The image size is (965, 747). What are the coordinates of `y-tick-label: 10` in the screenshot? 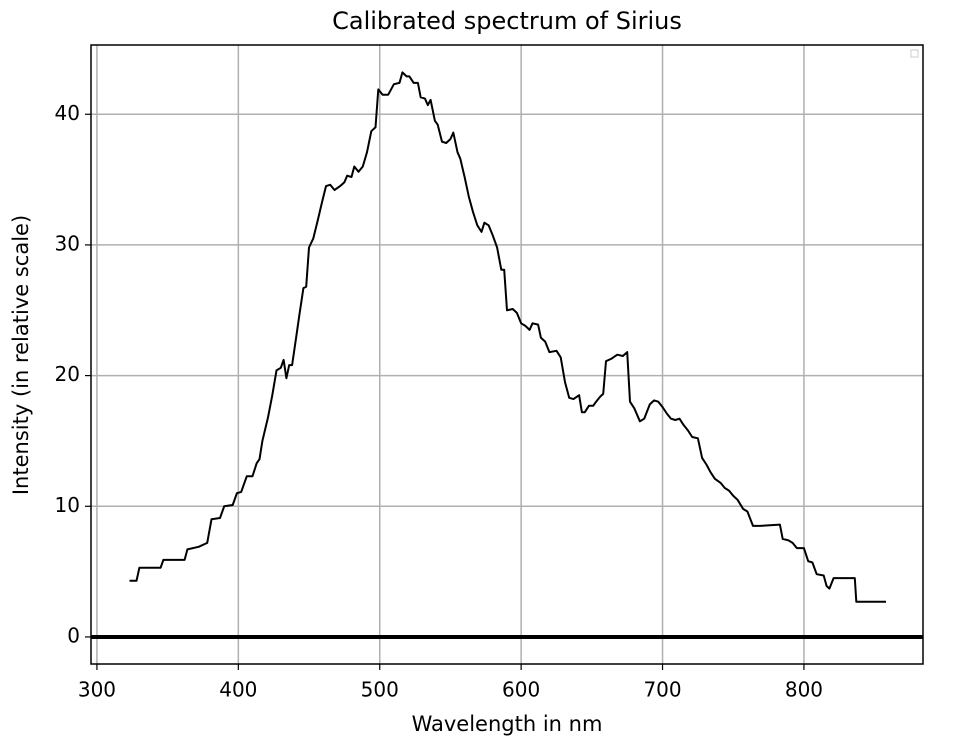 It's located at (67, 505).